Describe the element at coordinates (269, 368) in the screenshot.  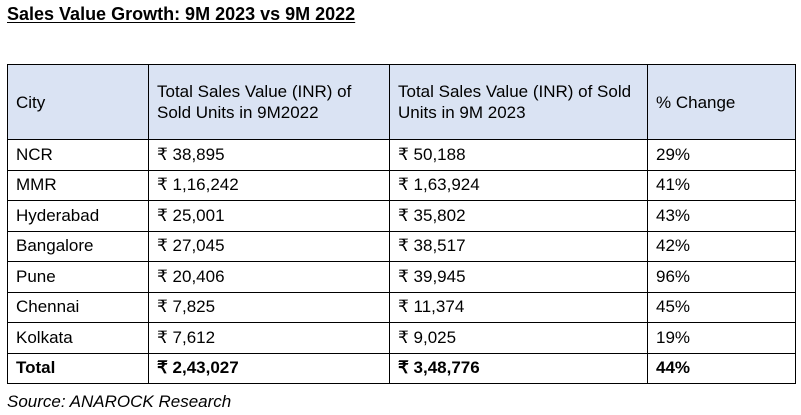
I see `total-sales-2022: ₹ 2,43,027` at that location.